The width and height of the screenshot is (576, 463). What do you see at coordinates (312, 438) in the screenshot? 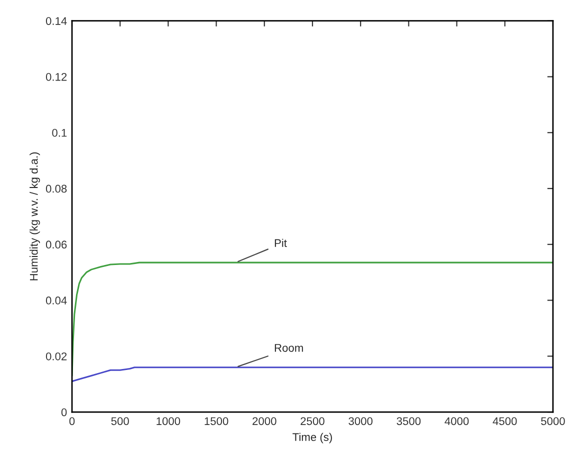
I see `x-axis-title: Time (s)` at bounding box center [312, 438].